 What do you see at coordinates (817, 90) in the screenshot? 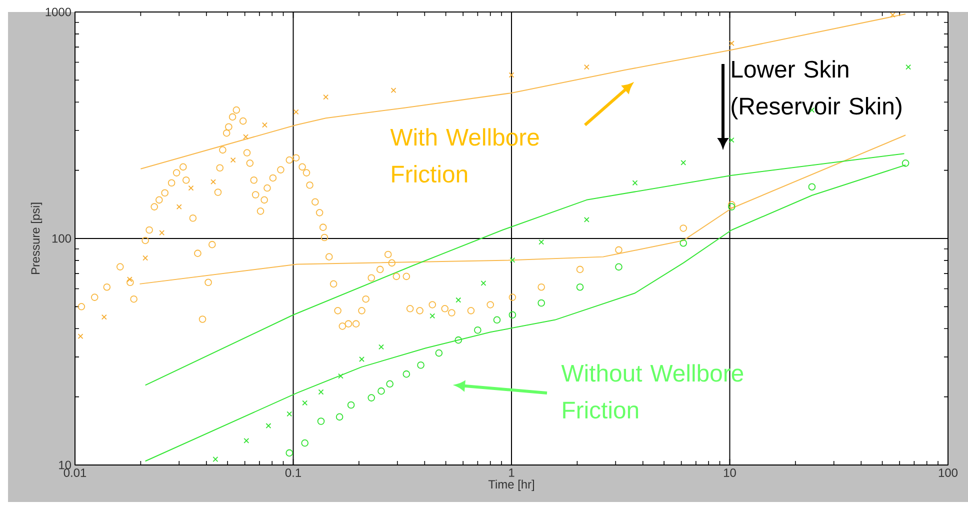
I see `annotation: Lower Skin (Reservoir Skin)` at bounding box center [817, 90].